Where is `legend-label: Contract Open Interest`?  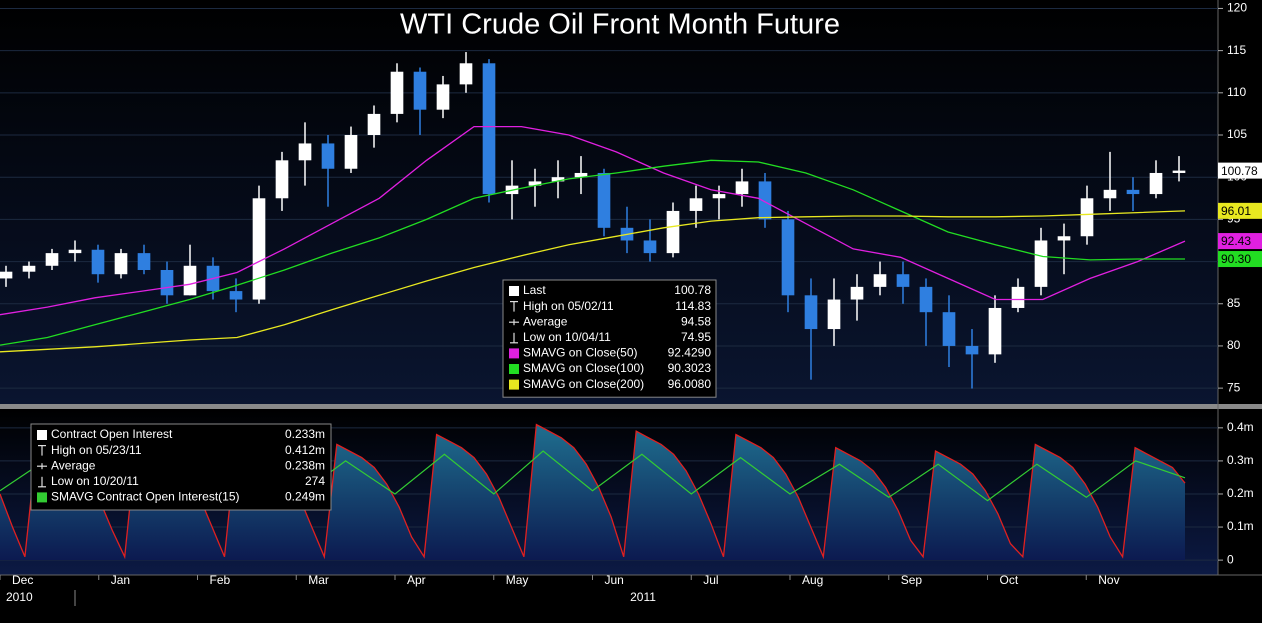 legend-label: Contract Open Interest is located at coordinates (112, 434).